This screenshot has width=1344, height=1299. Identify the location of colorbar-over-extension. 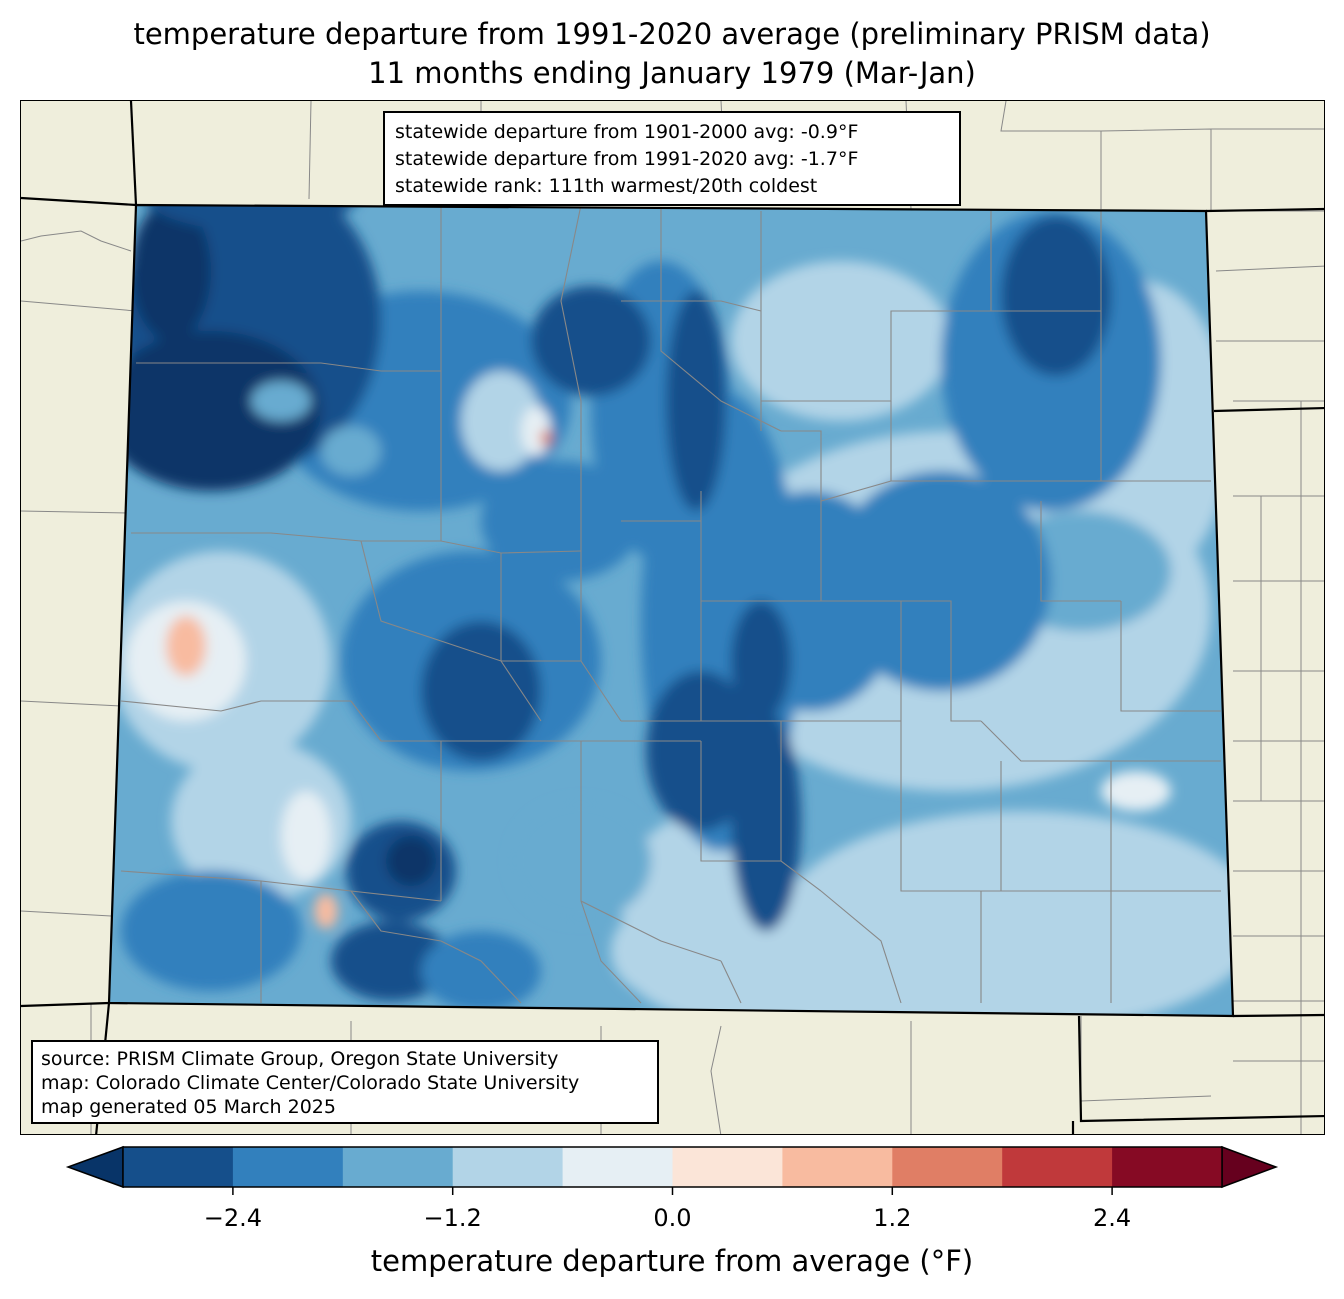
(1250, 1167).